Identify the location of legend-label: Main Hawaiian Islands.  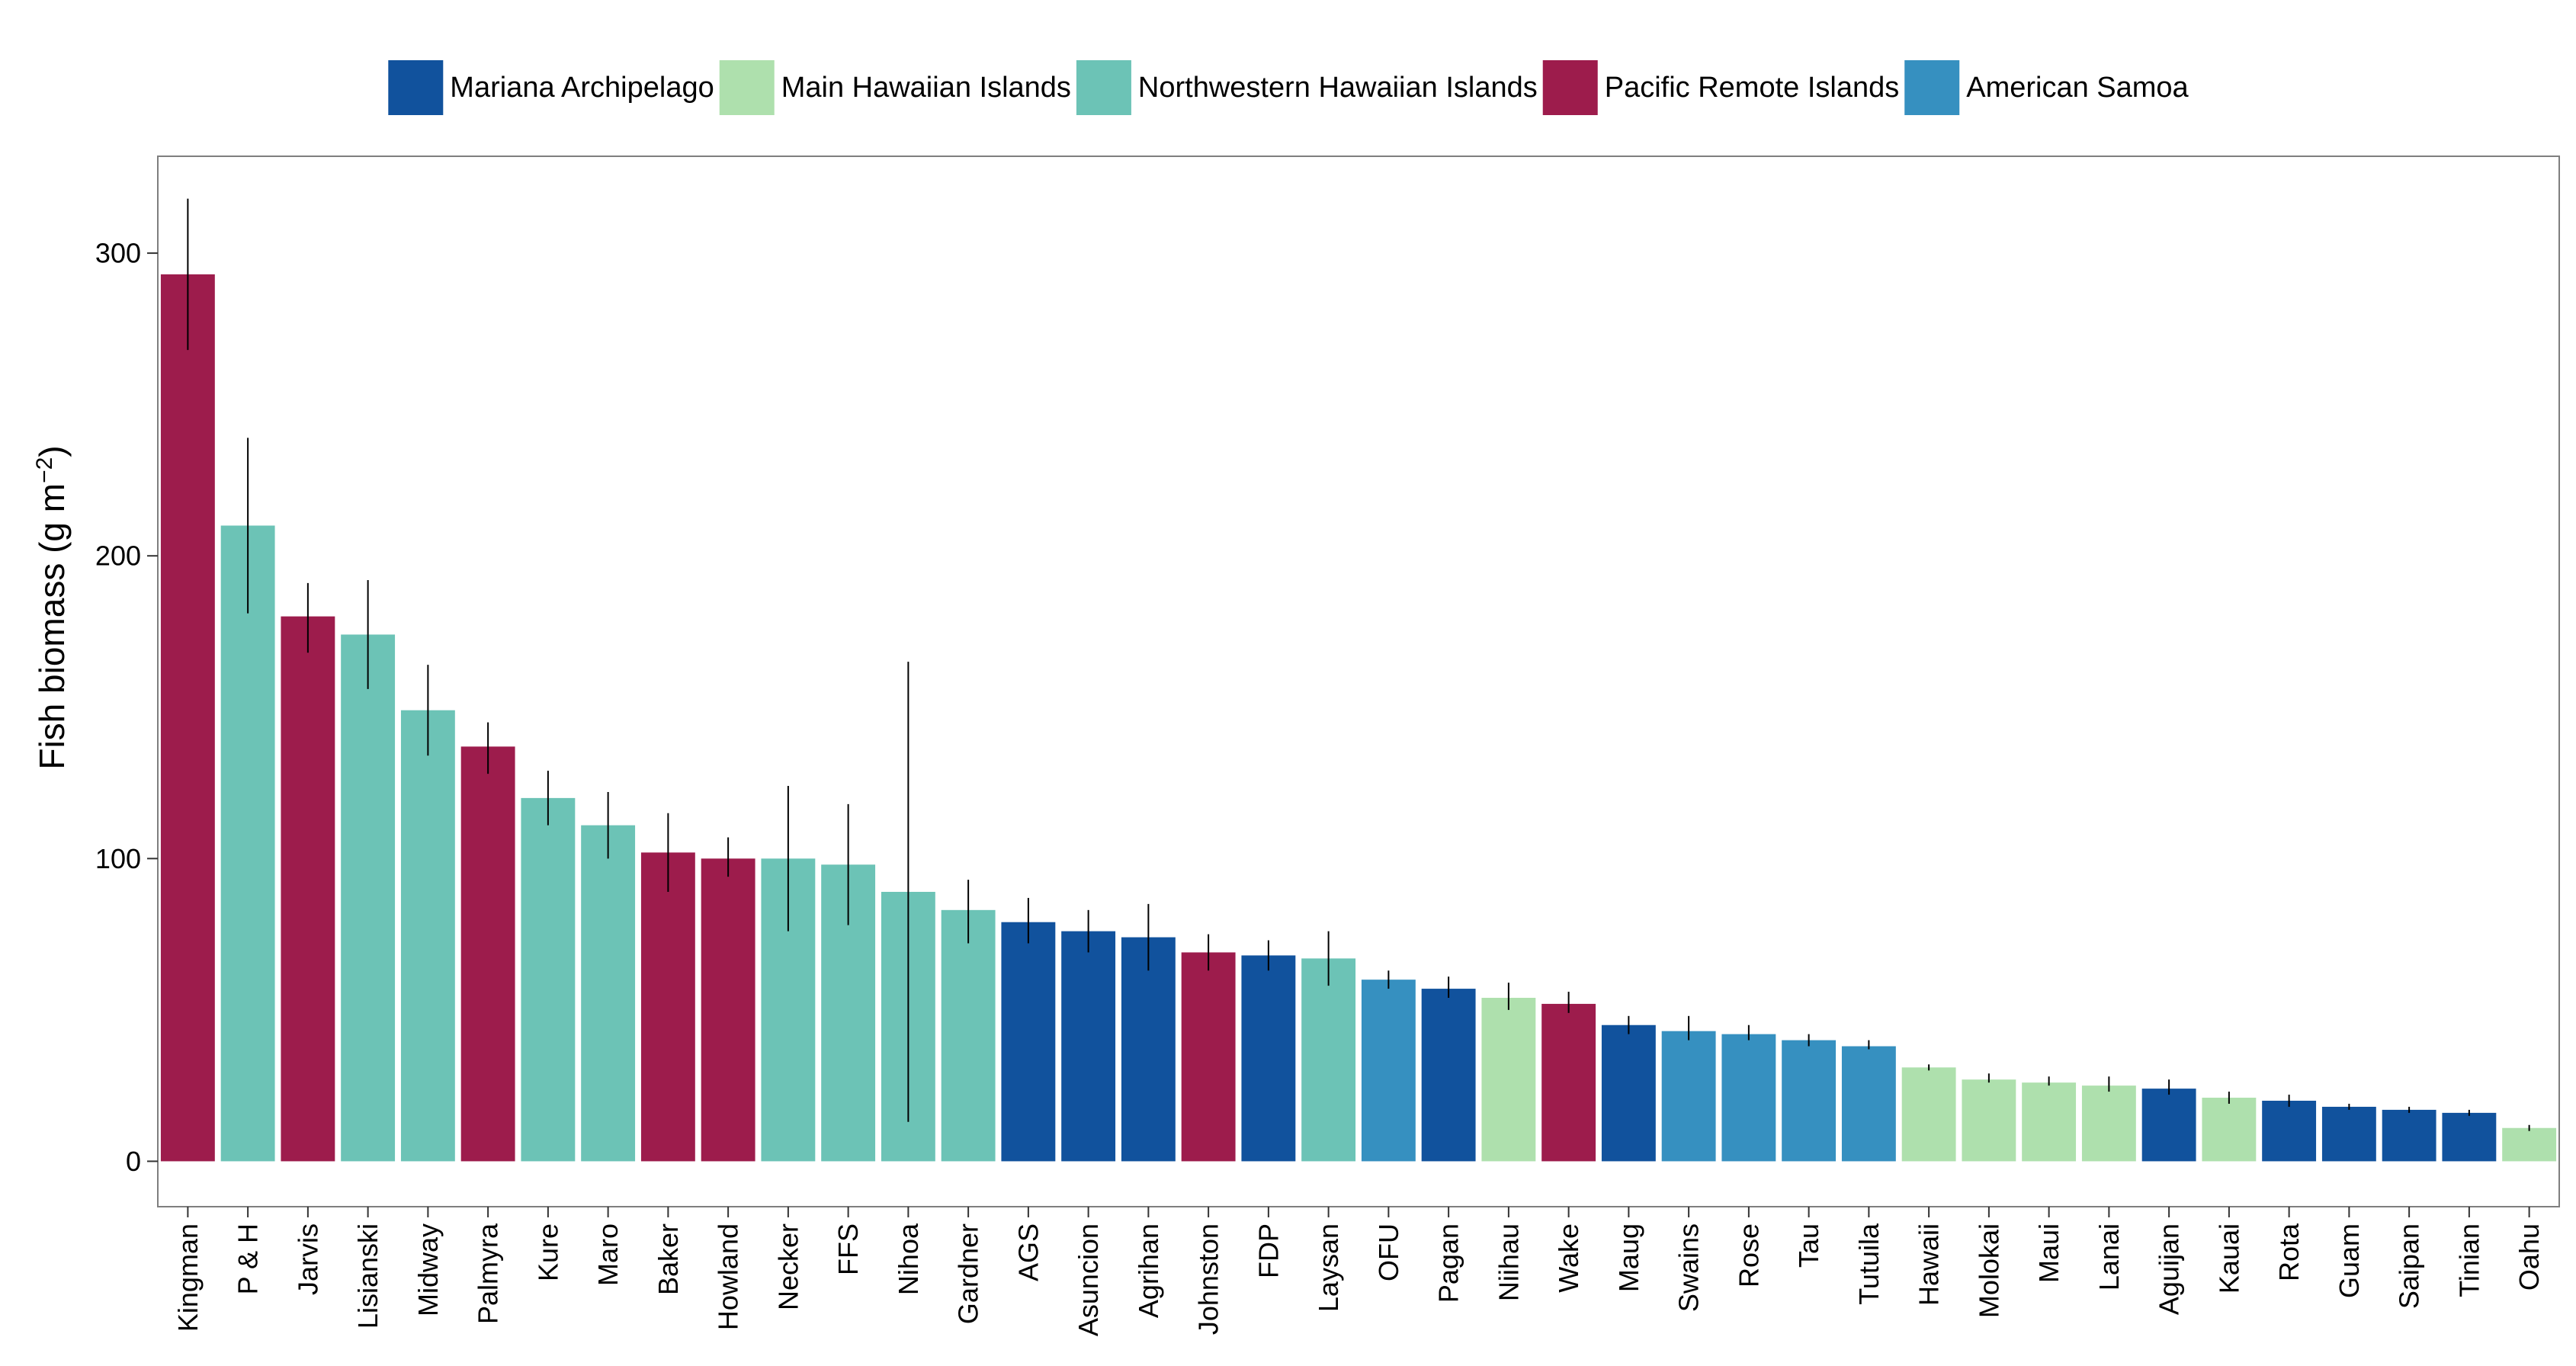
(926, 88).